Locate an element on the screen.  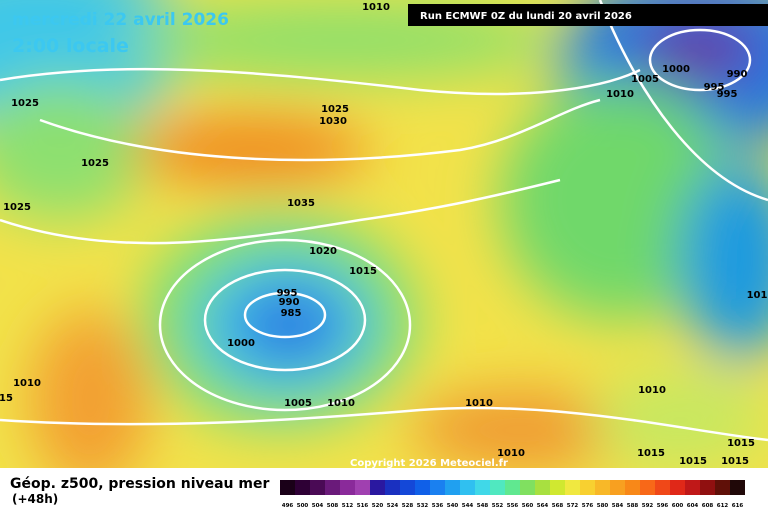
scale-label: 524 is located at coordinates (393, 506).